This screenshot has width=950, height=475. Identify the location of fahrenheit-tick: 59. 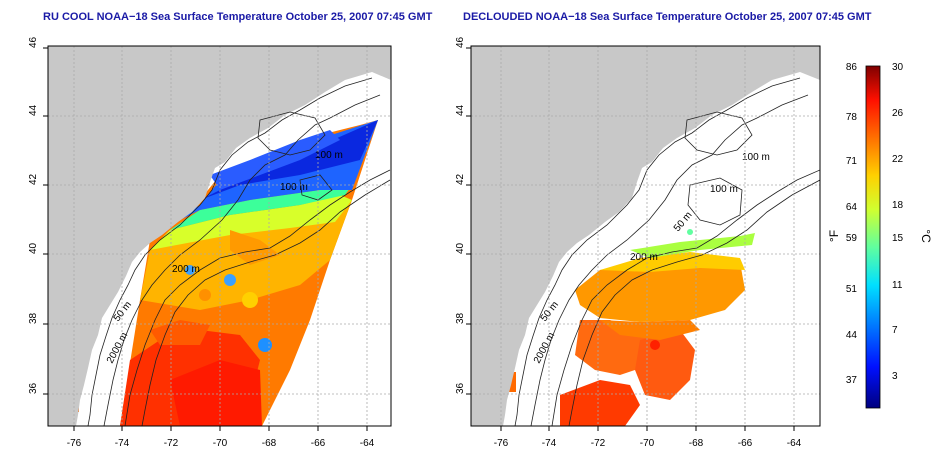
(852, 238).